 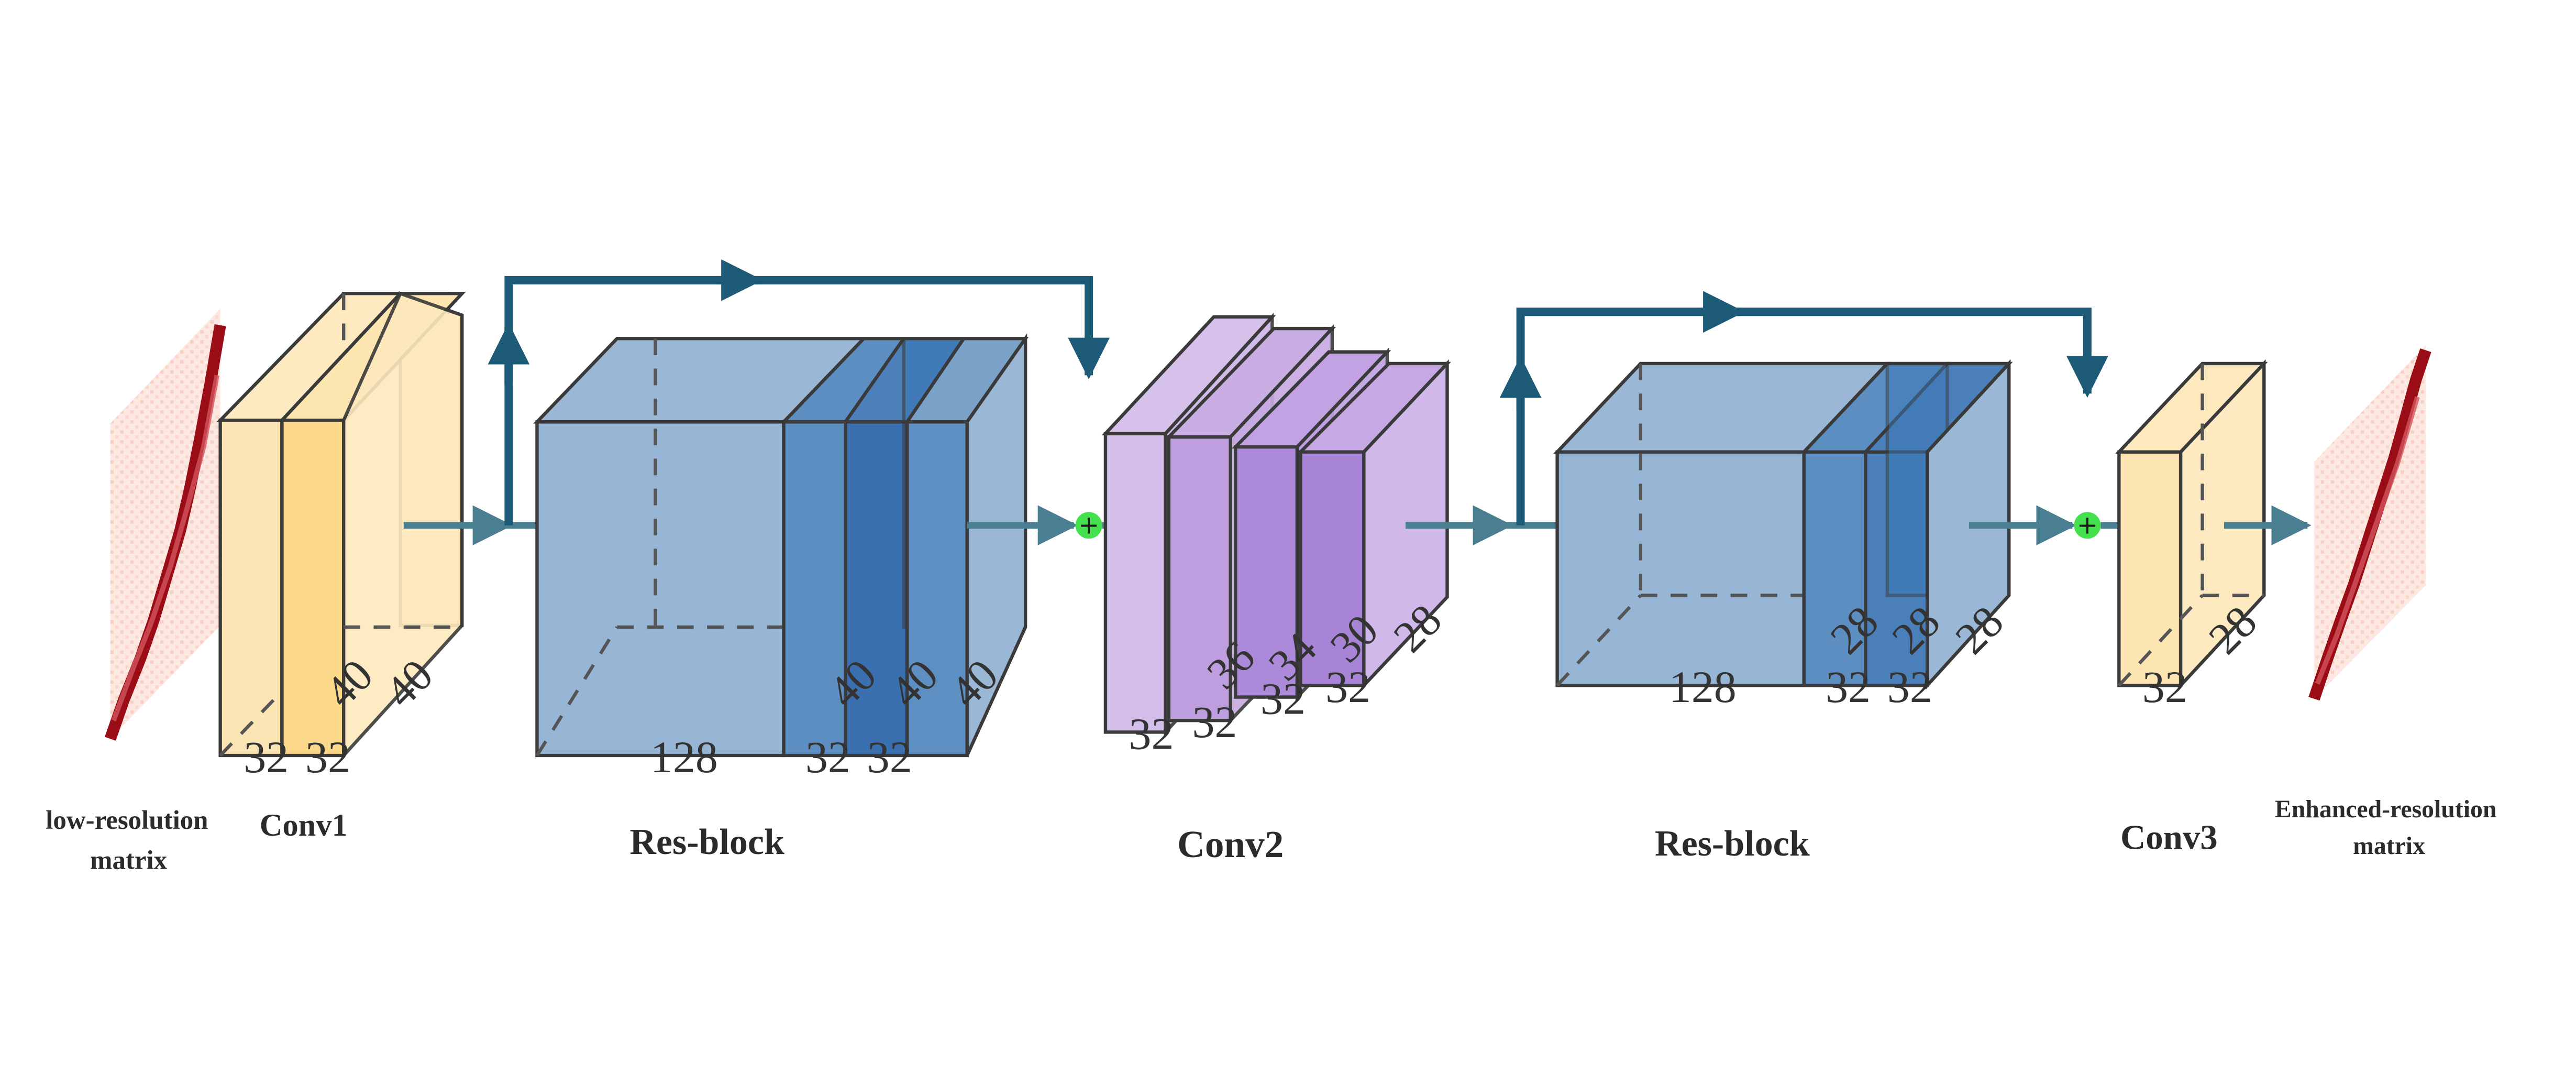 I want to click on input-label-line-2: matrix, so click(x=129, y=860).